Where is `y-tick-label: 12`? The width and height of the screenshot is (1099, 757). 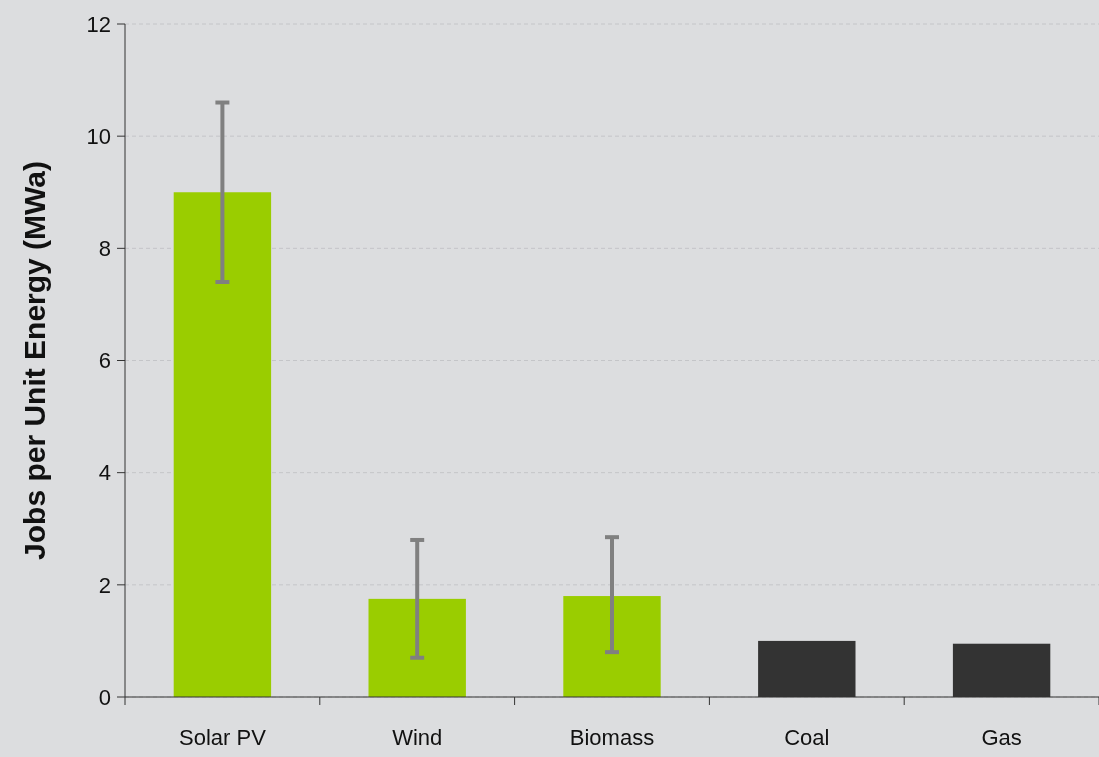 y-tick-label: 12 is located at coordinates (98, 24).